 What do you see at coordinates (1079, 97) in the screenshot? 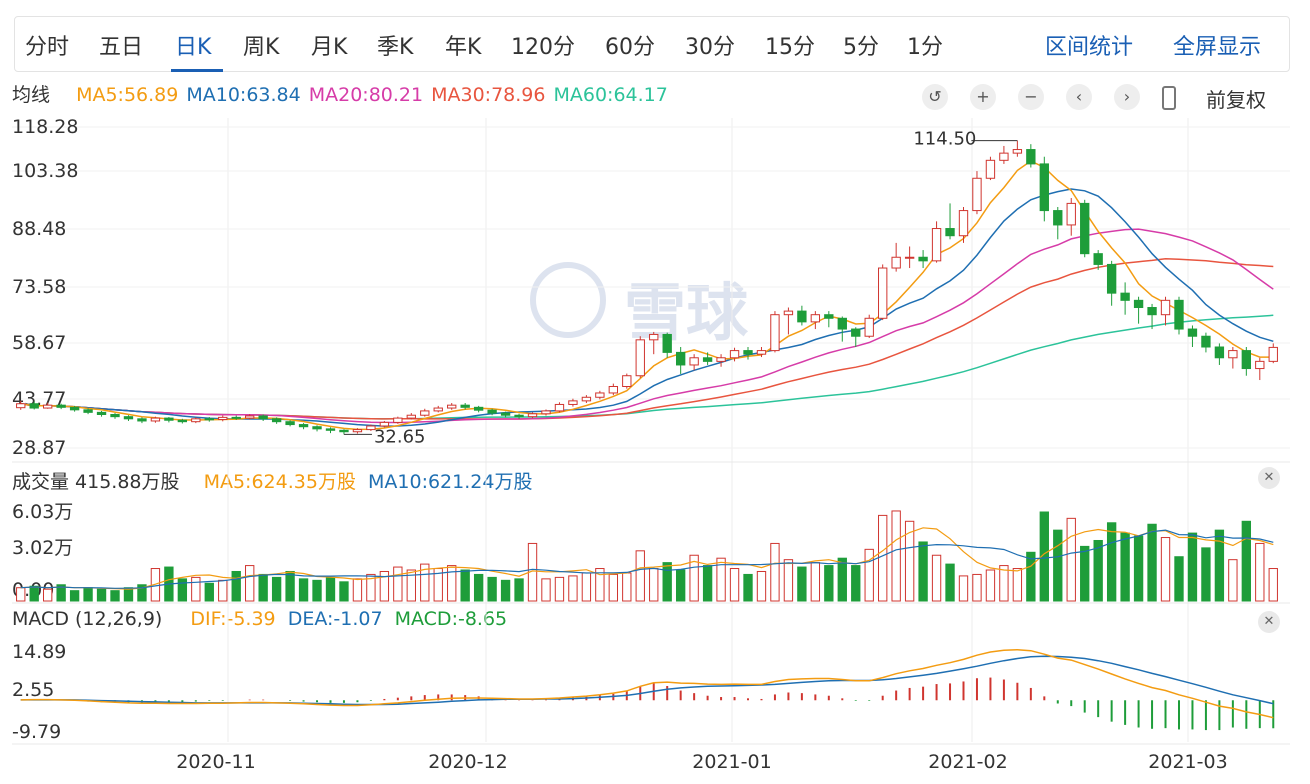
I see `prev-icon: ‹` at bounding box center [1079, 97].